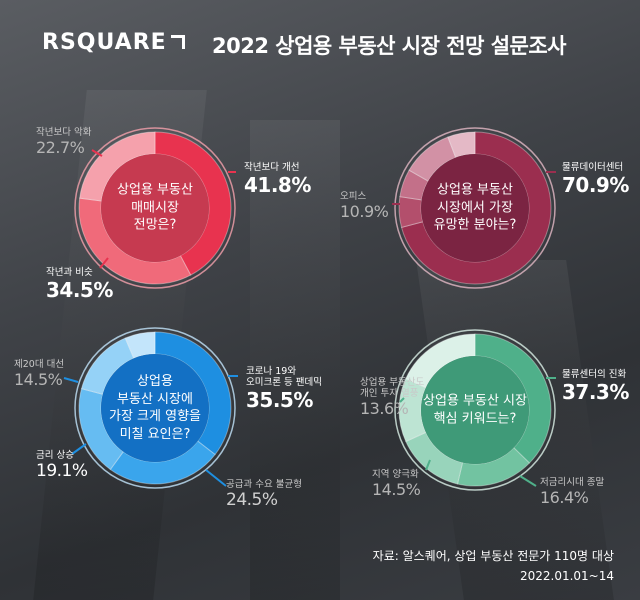 The image size is (640, 600). What do you see at coordinates (295, 360) in the screenshot?
I see `background-building` at bounding box center [295, 360].